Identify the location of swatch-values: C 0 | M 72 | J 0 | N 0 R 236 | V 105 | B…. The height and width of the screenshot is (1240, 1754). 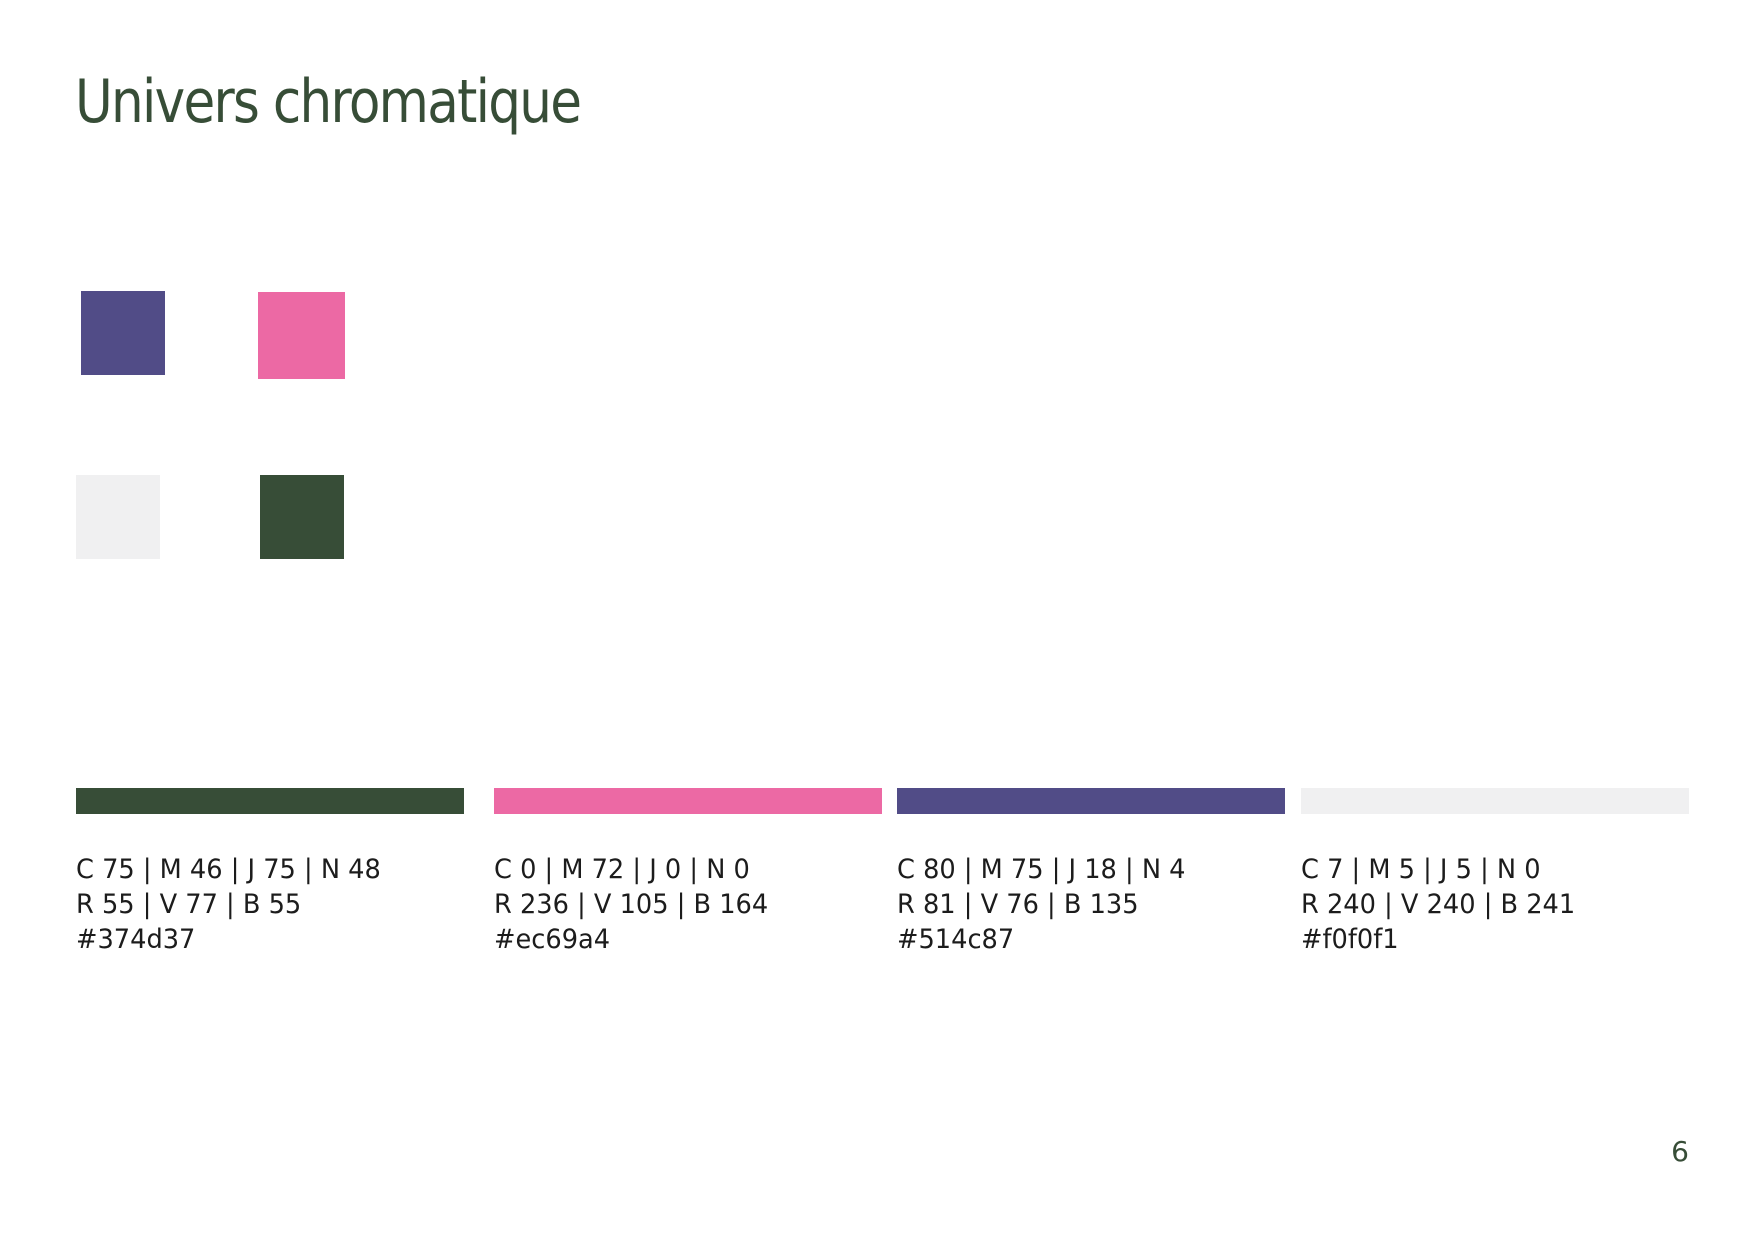
(688, 904).